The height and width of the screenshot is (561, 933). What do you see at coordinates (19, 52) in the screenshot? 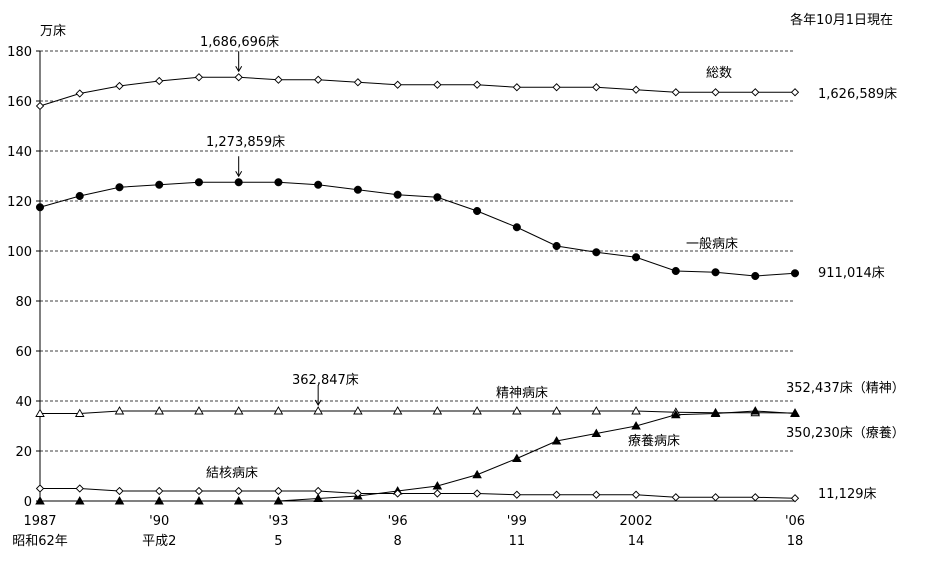
I see `y-tick-label: 180` at bounding box center [19, 52].